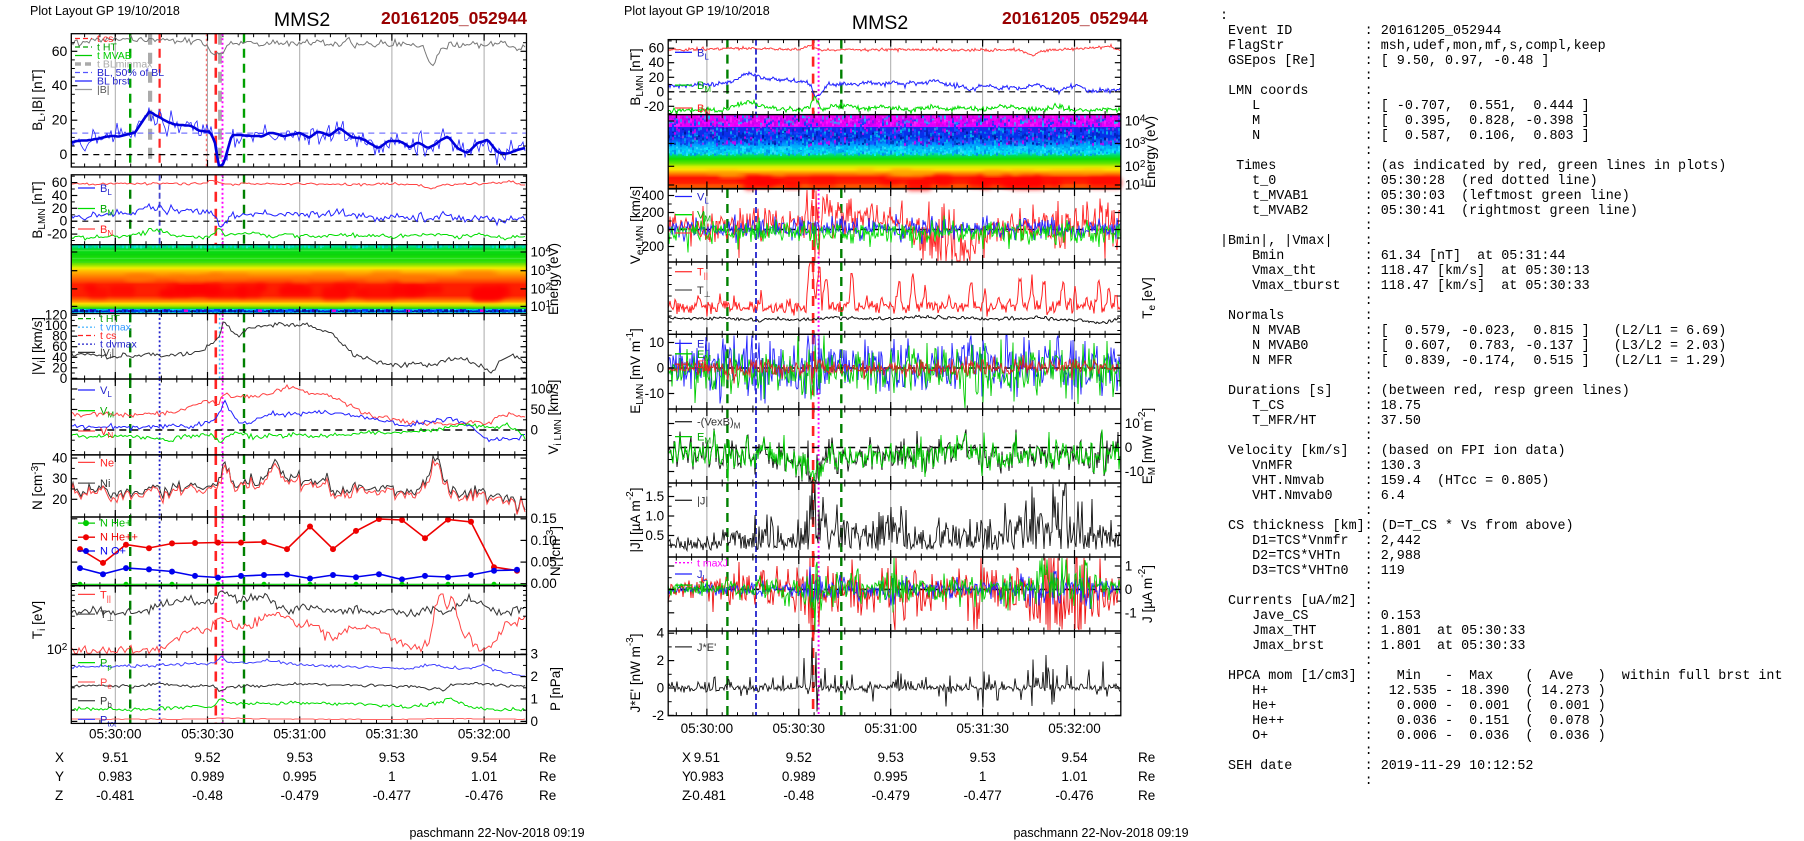 The height and width of the screenshot is (841, 1804). Describe the element at coordinates (130, 73) in the screenshot. I see `svg-text: BL, 50% of BL` at that location.